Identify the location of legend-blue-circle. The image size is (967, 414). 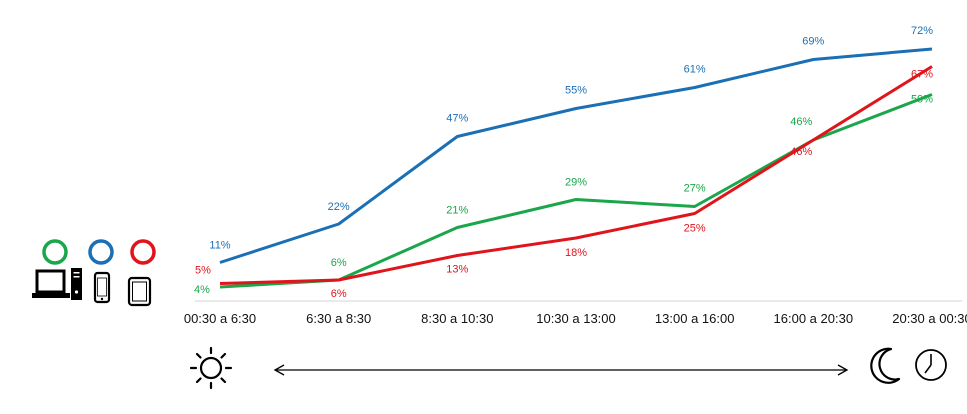
(101, 252).